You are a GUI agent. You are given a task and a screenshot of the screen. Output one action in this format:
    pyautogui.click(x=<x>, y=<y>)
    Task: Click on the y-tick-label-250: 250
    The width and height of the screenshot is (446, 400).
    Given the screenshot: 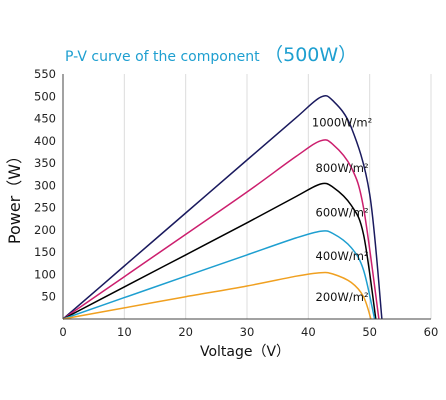 What is the action you would take?
    pyautogui.click(x=45, y=208)
    